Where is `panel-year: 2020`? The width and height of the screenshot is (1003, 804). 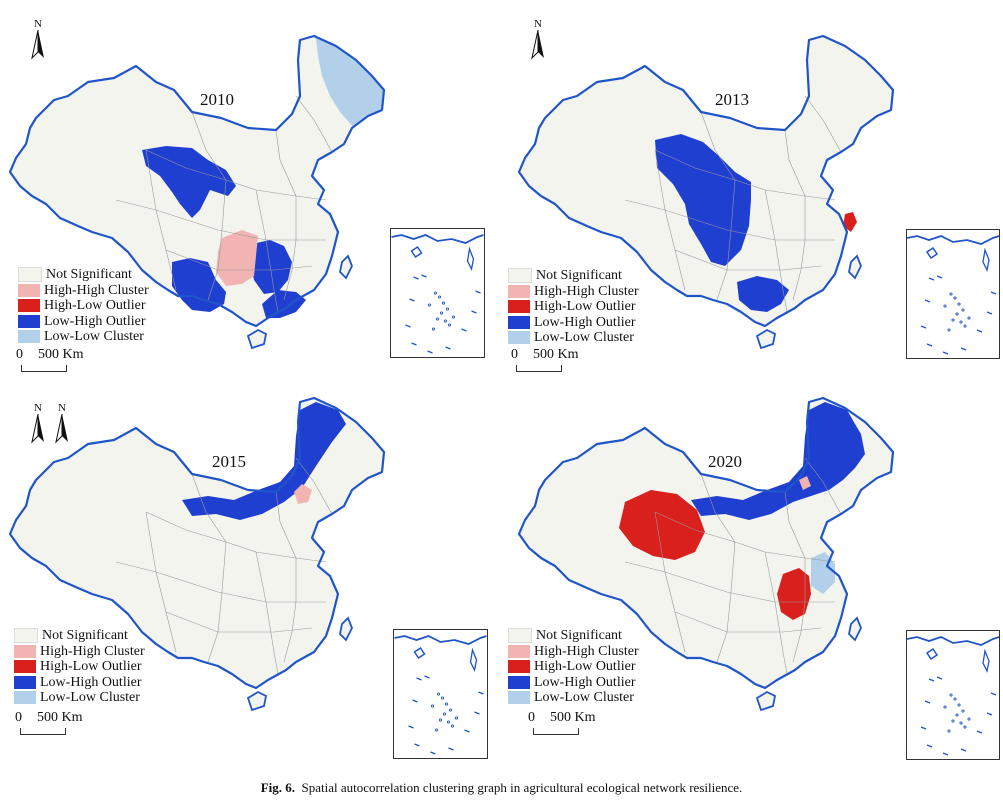 panel-year: 2020 is located at coordinates (725, 461).